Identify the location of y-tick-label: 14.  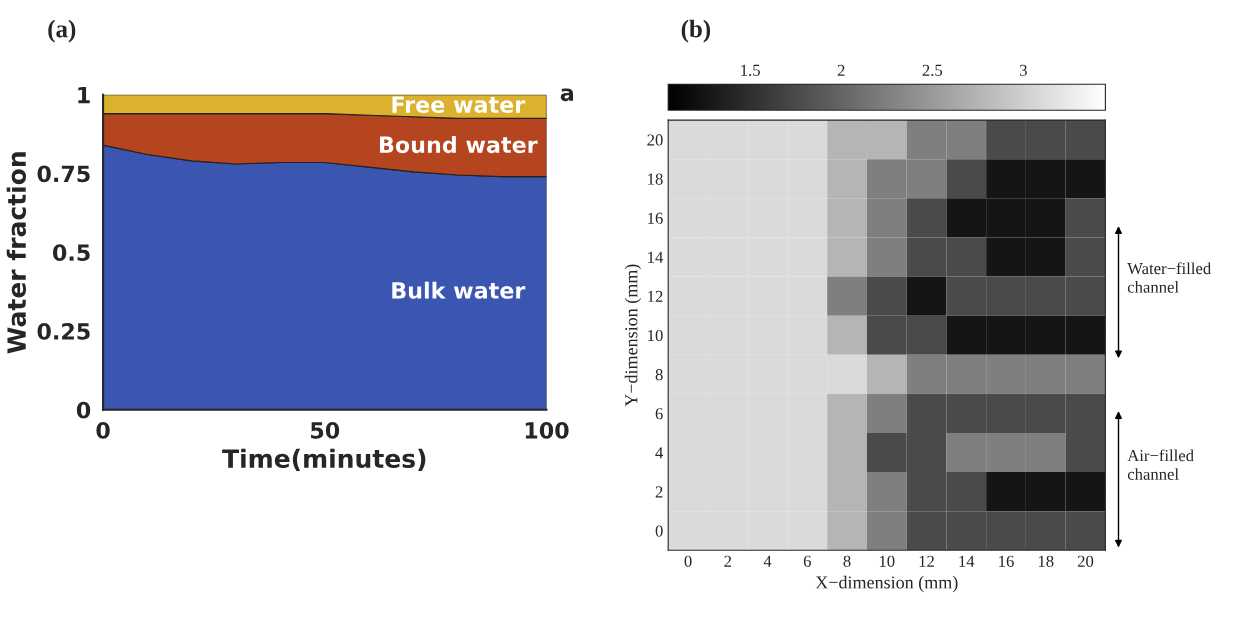
(656, 257).